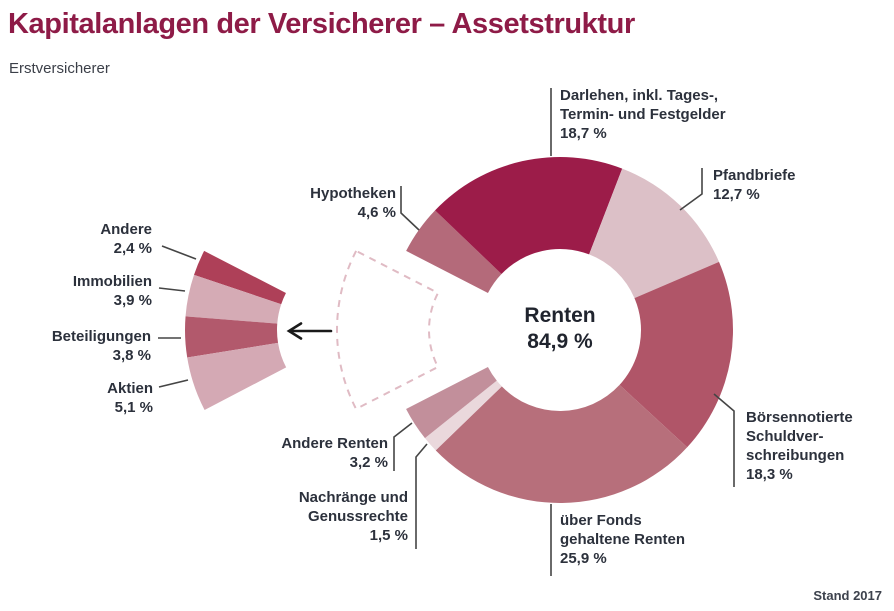 This screenshot has height=611, width=894. What do you see at coordinates (353, 516) in the screenshot?
I see `label-nachraenge: Nachränge und Genussrechte 1,5 %` at bounding box center [353, 516].